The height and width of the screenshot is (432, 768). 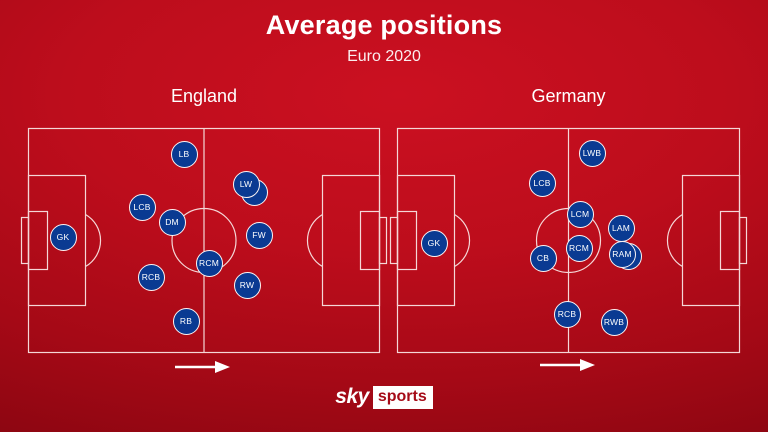 I want to click on player-marker-lw: LW, so click(x=246, y=184).